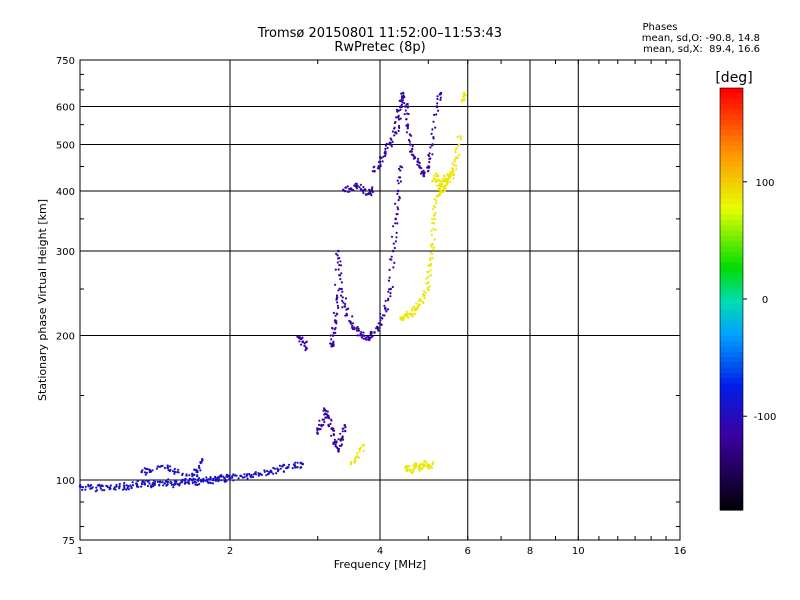 The image size is (800, 600). Describe the element at coordinates (765, 417) in the screenshot. I see `colorbar-tick-label: -100` at that location.